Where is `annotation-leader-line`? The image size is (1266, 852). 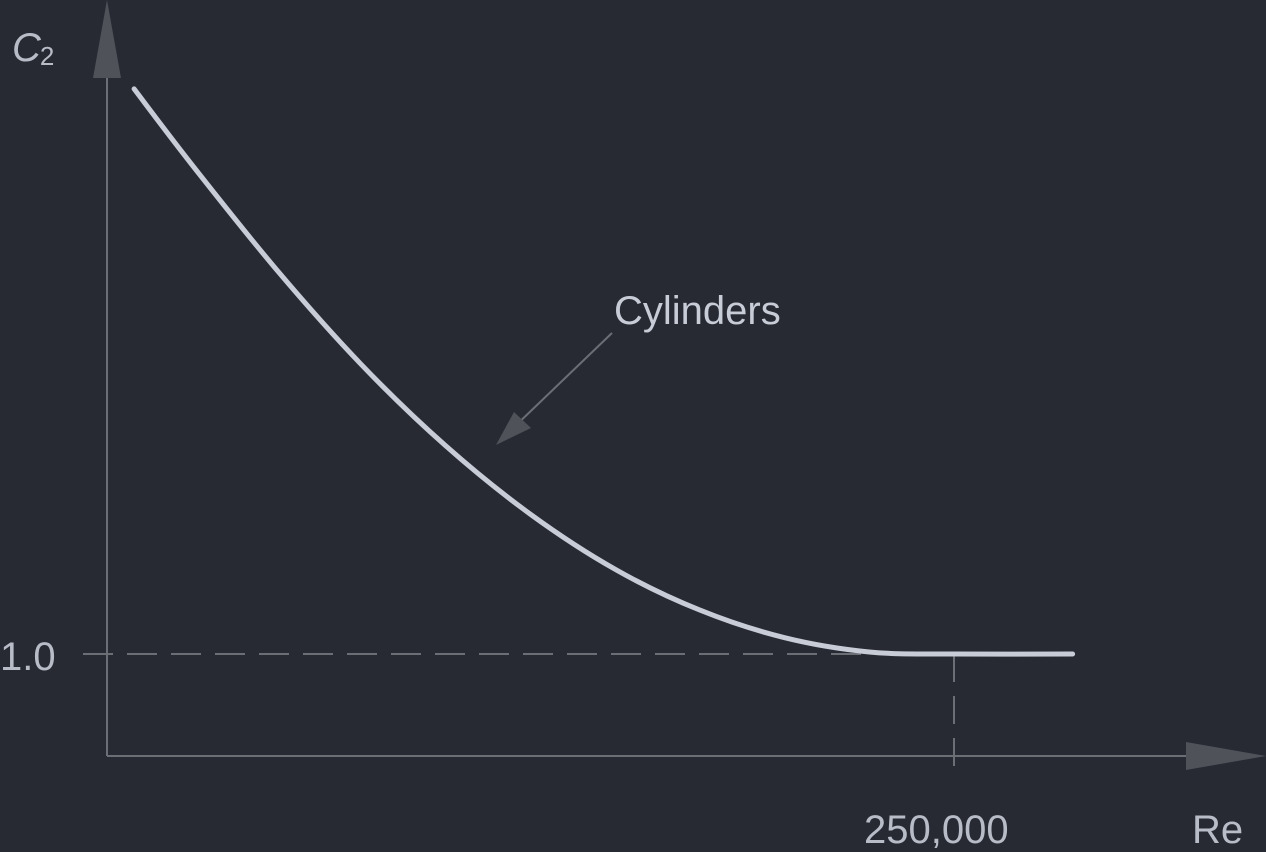
annotation-leader-line is located at coordinates (561, 382).